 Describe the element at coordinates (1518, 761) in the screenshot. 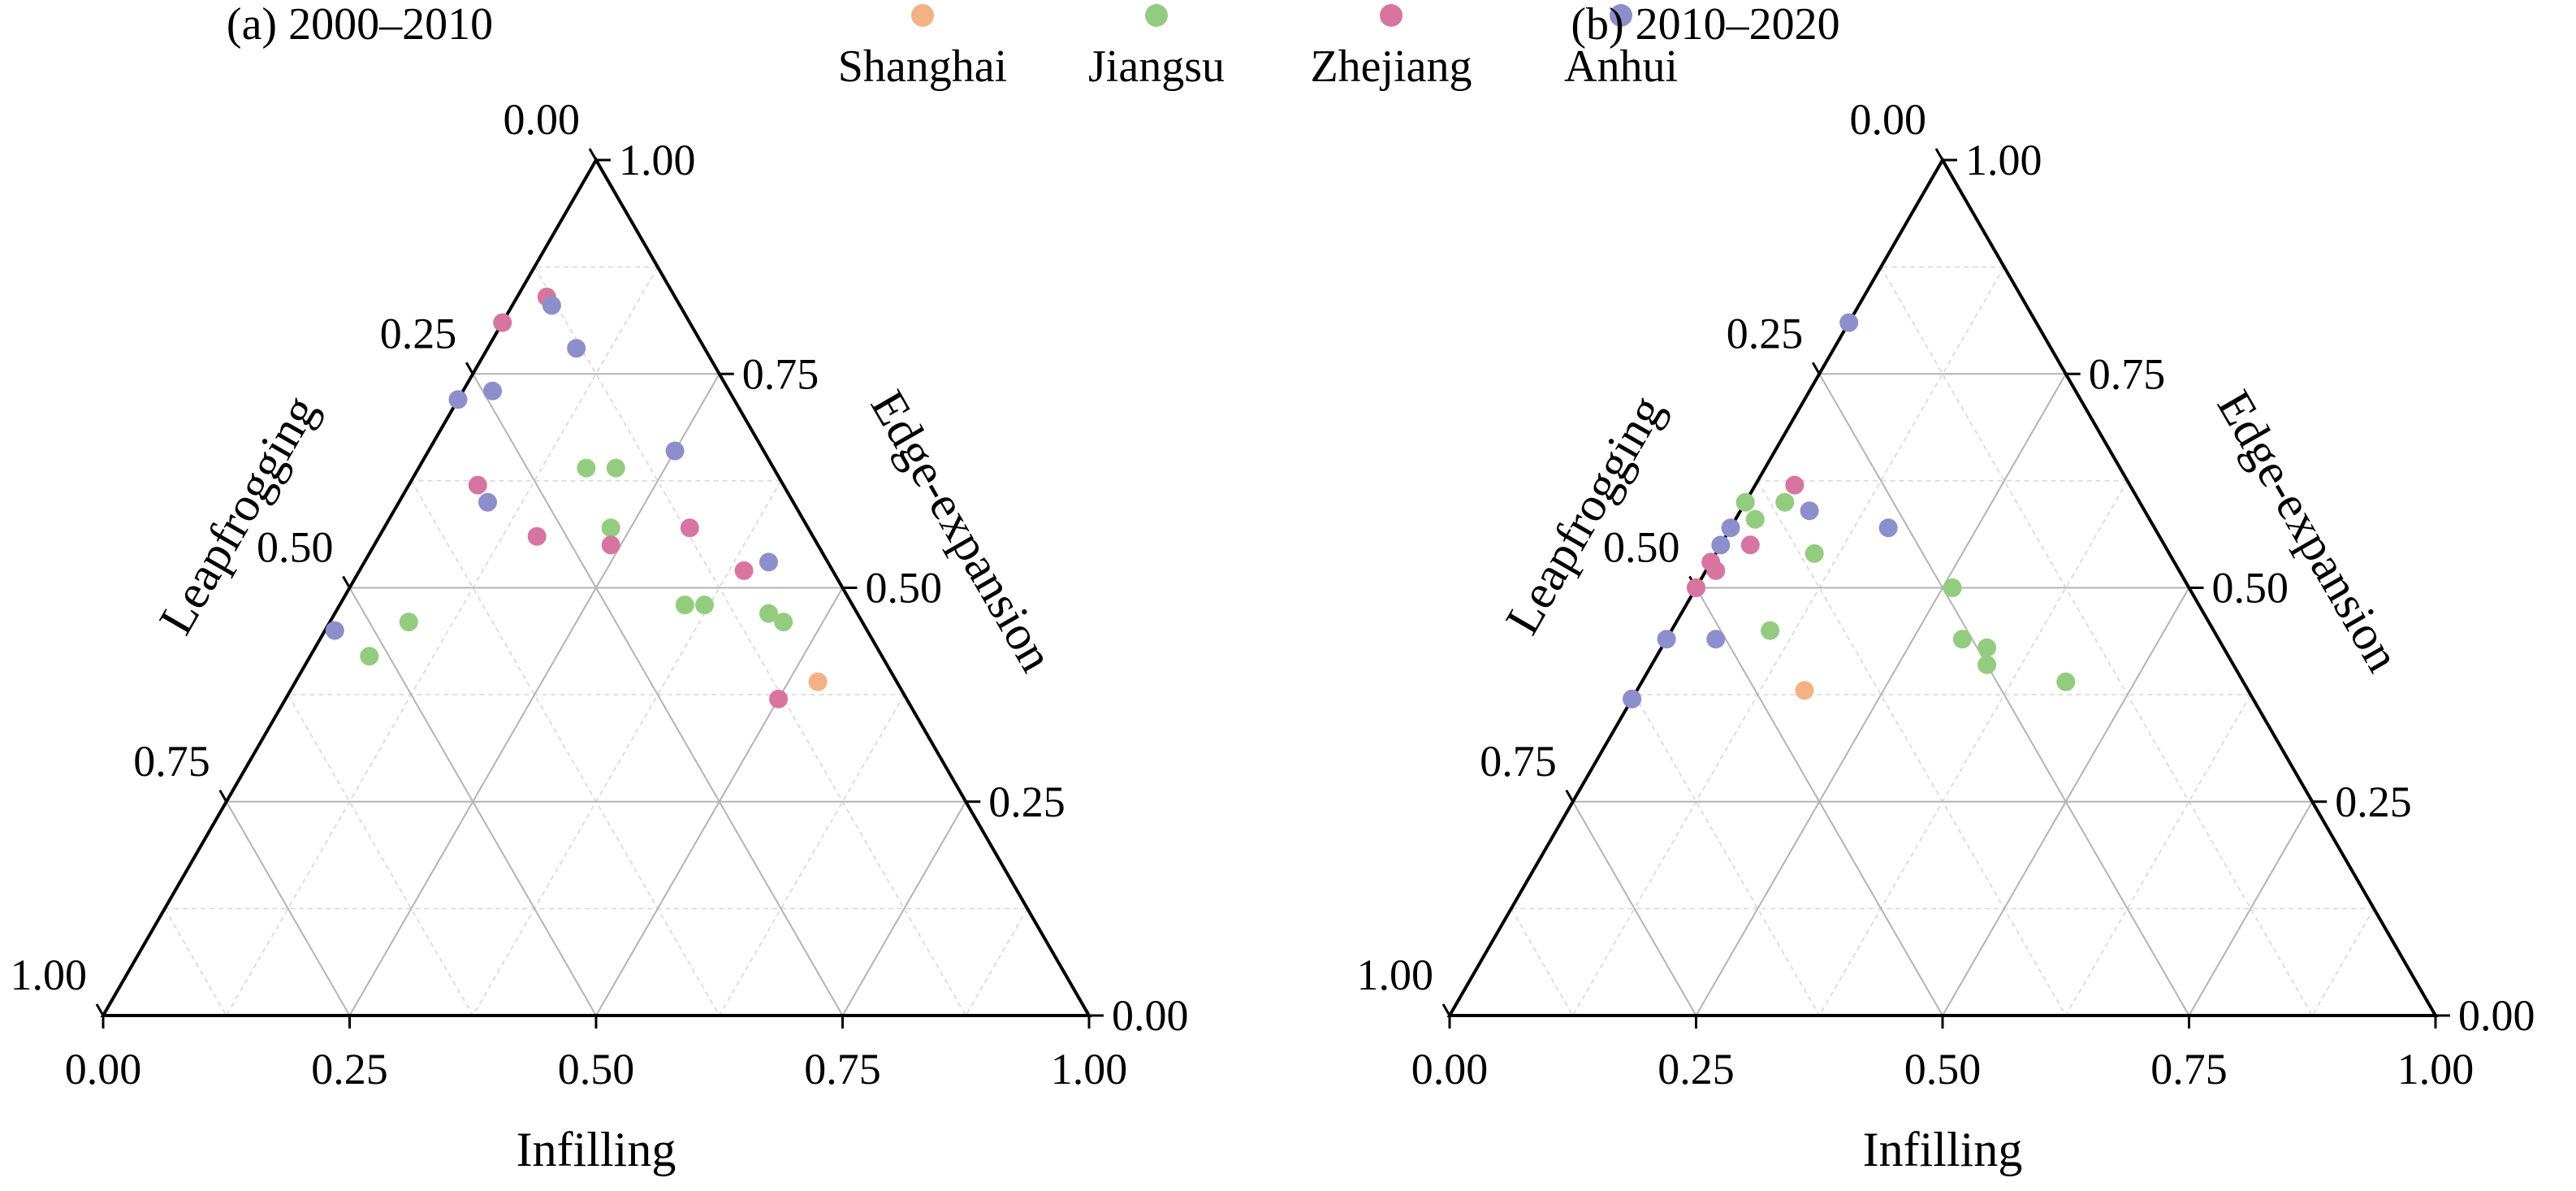

I see `left-tick-label: 0.75` at that location.